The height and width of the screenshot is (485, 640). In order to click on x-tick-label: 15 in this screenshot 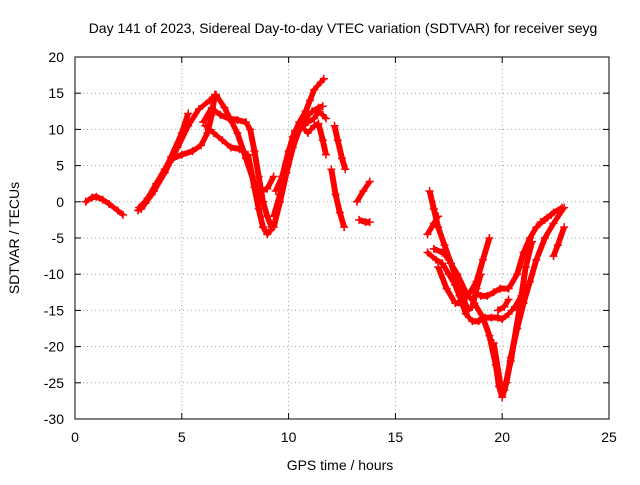, I will do `click(396, 437)`.